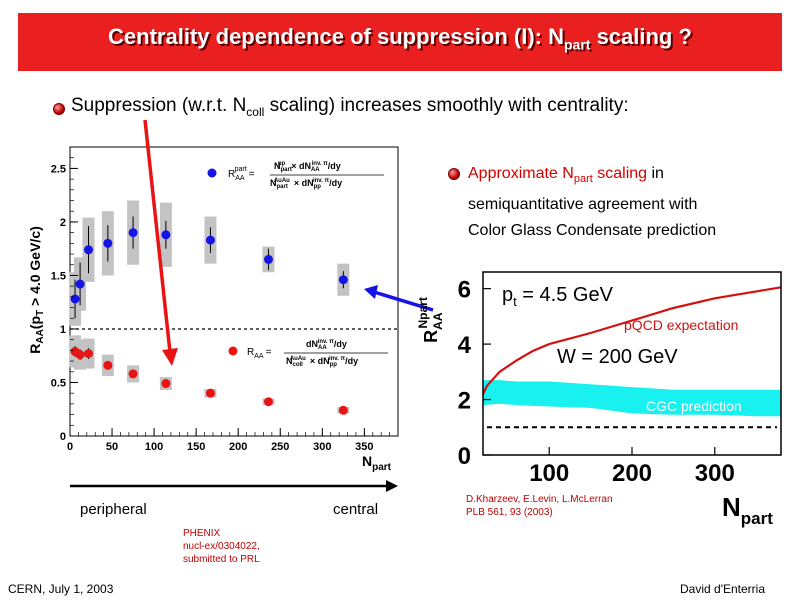  What do you see at coordinates (722, 589) in the screenshot?
I see `footer-author: David d'Enterria` at bounding box center [722, 589].